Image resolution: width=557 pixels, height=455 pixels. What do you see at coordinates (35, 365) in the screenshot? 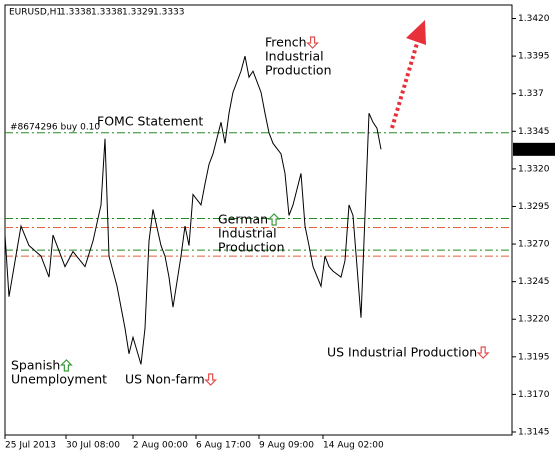
I see `annotation: Spanish` at bounding box center [35, 365].